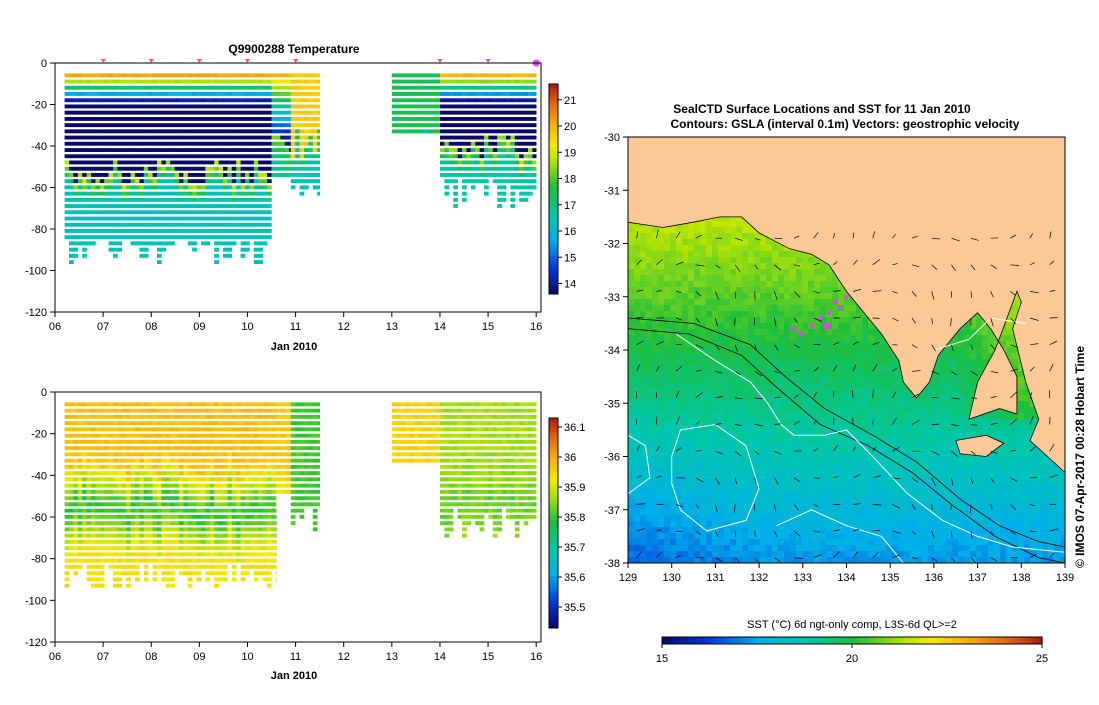 This screenshot has width=1099, height=705. I want to click on y-tick-label: -20, so click(39, 435).